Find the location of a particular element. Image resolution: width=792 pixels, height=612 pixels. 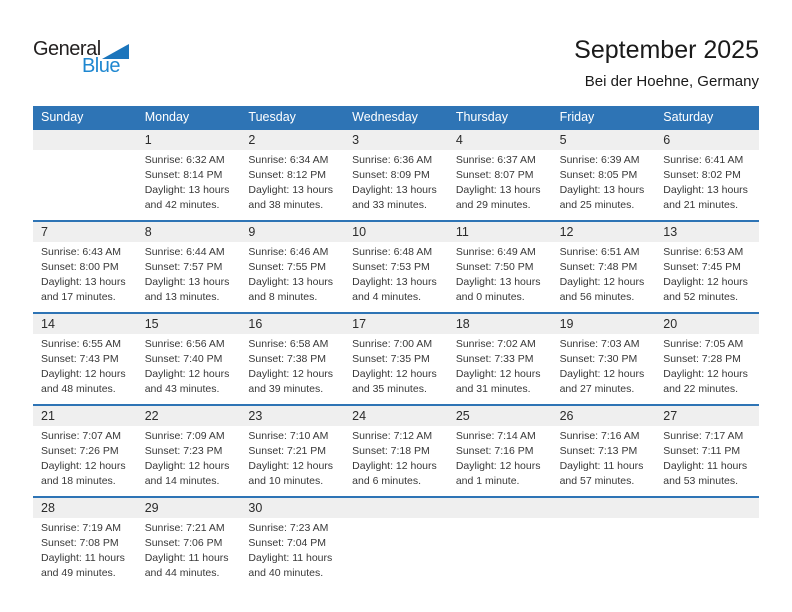

daylight-text-line2: and 35 minutes. is located at coordinates (389, 389).